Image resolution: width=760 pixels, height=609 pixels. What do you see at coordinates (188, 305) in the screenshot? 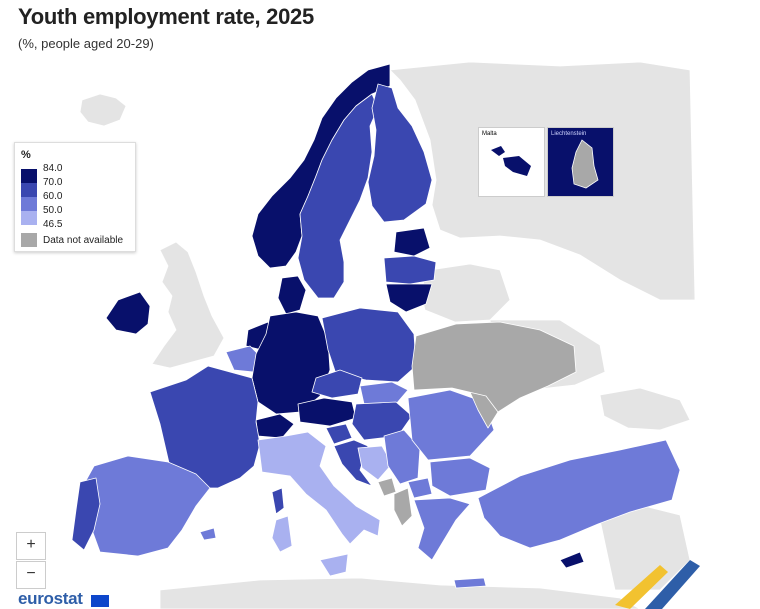
I see `united-kingdom` at bounding box center [188, 305].